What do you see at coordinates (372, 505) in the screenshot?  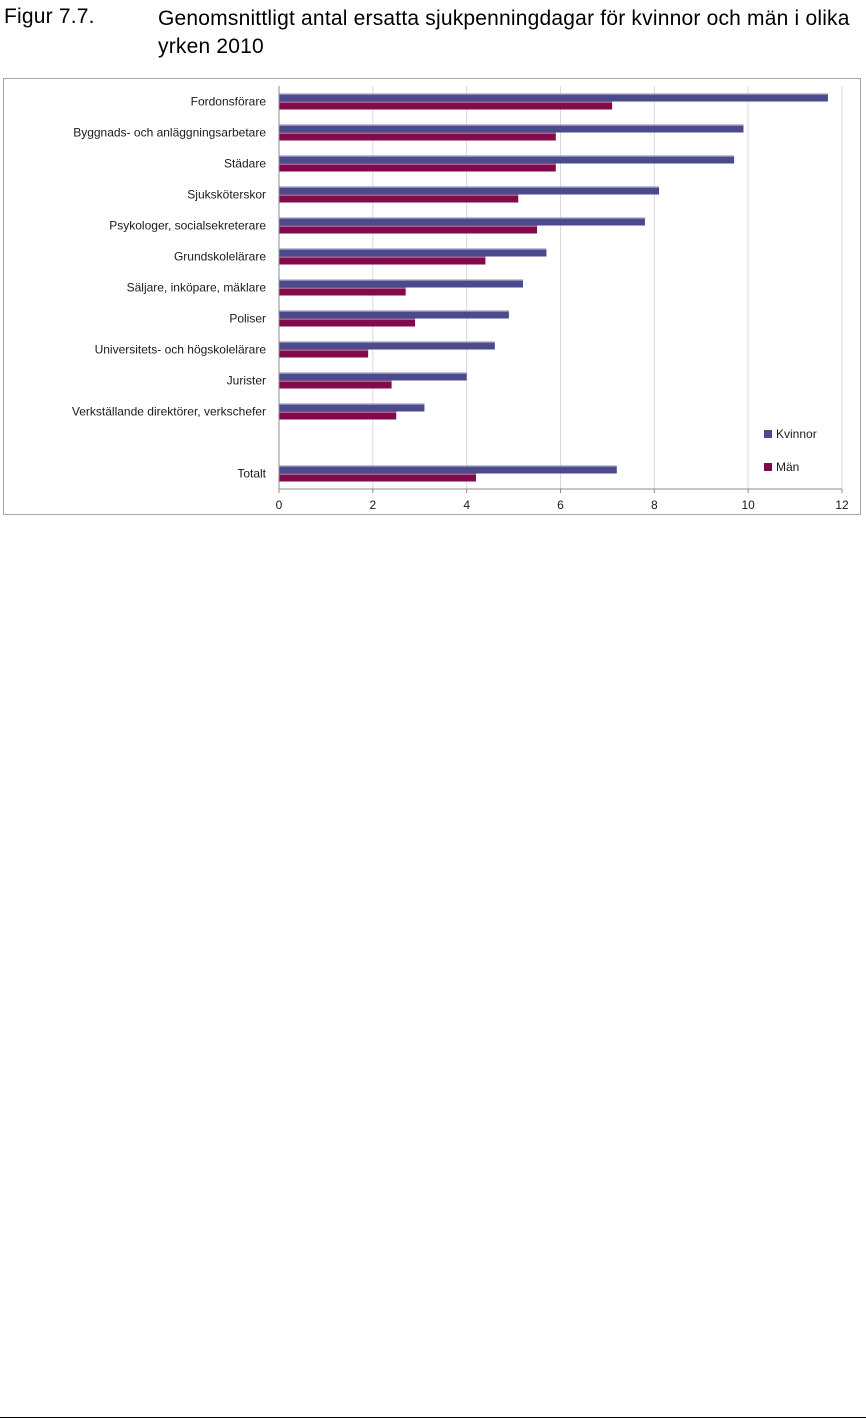 I see `x-tick-label: 2` at bounding box center [372, 505].